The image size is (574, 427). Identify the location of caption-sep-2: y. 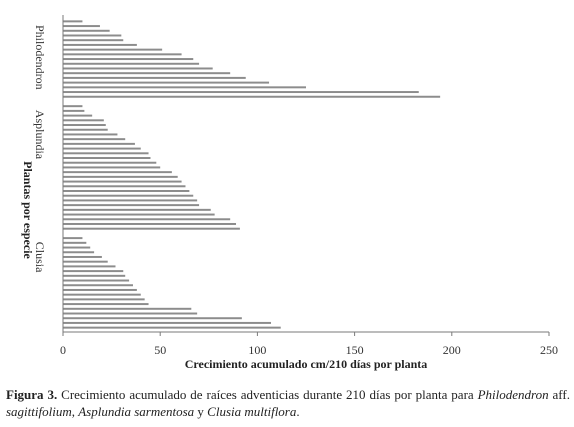
(201, 411).